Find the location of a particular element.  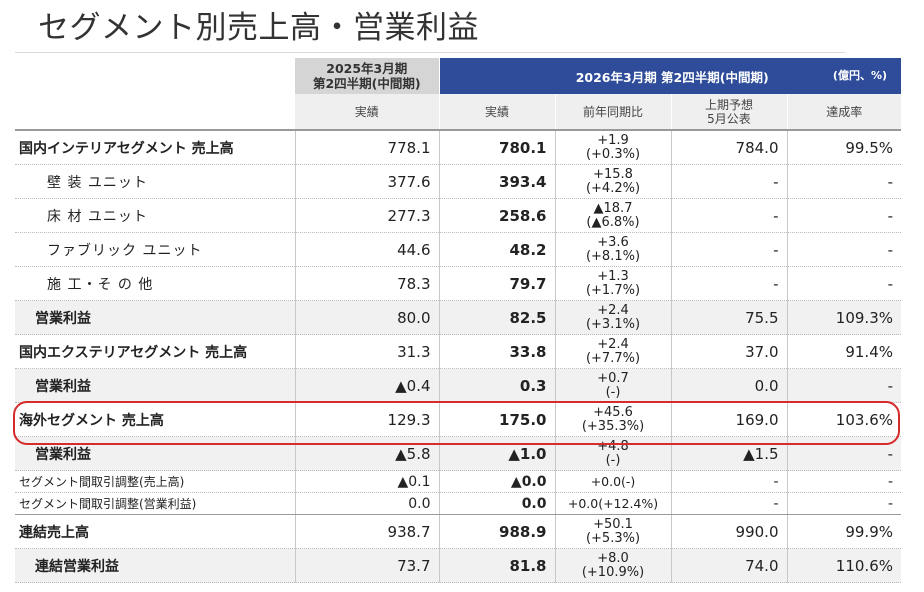

yoy-pct: (+4.2%) is located at coordinates (613, 188).